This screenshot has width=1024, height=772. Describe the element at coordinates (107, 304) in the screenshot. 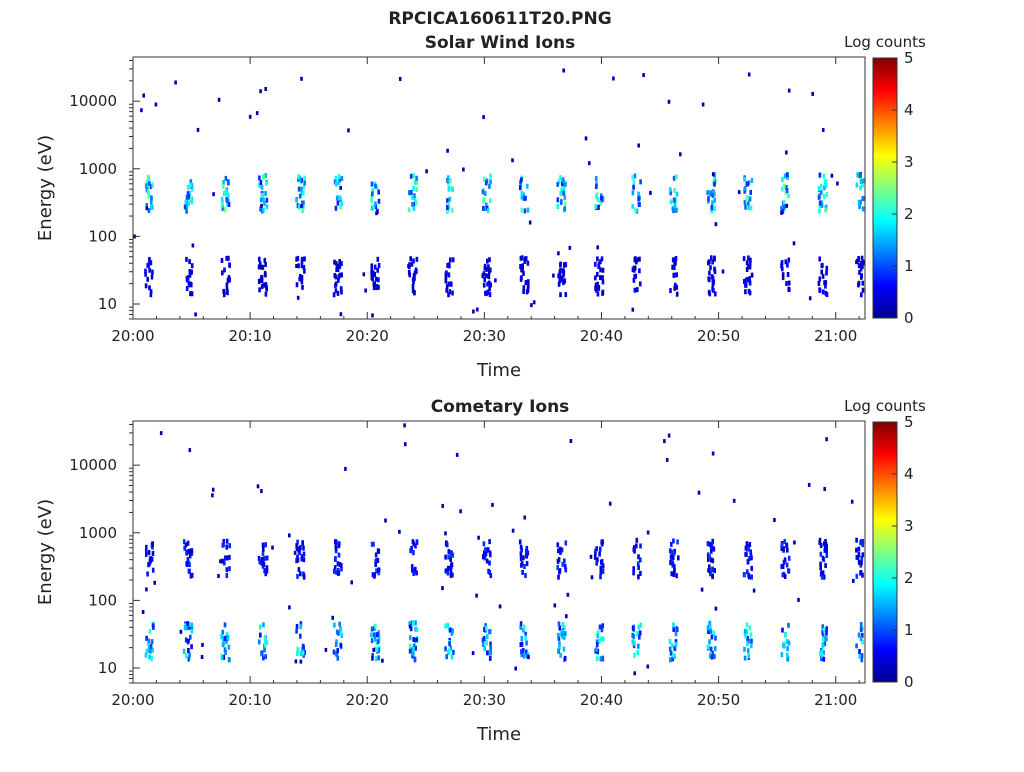

I see `y-tick-label: 10` at that location.